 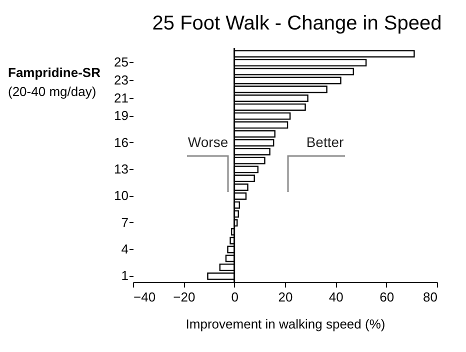 What do you see at coordinates (121, 196) in the screenshot?
I see `y-tick-label: 10` at bounding box center [121, 196].